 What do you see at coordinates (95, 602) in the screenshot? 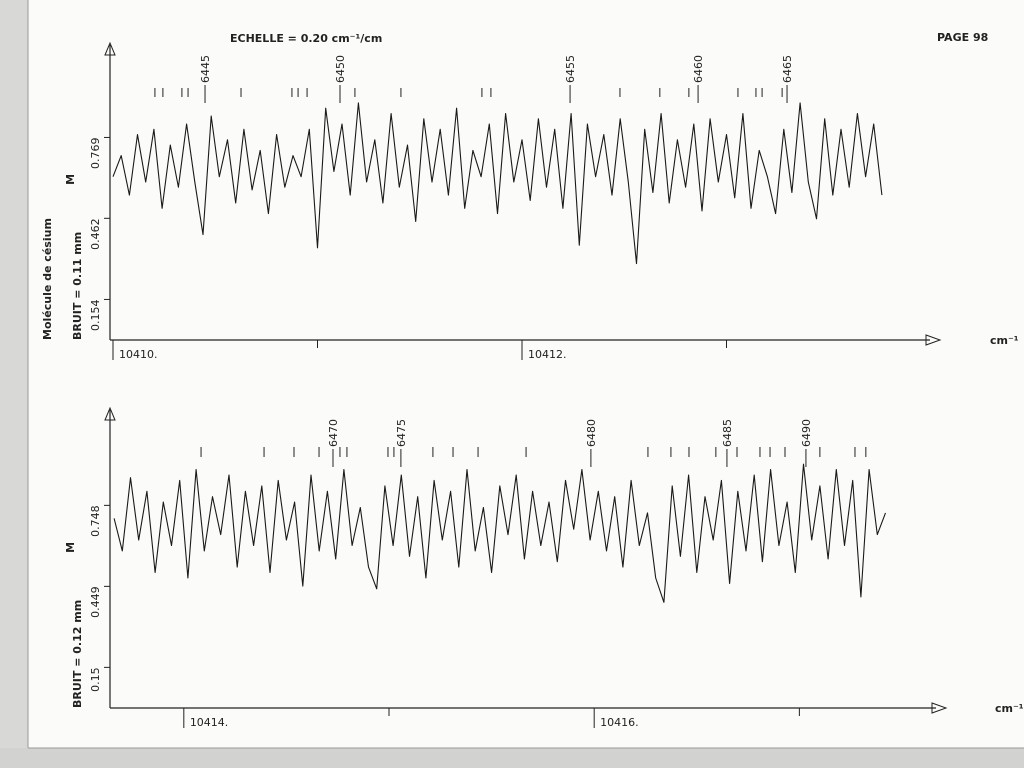
I see `y-tick-label: 0.449` at bounding box center [95, 602].